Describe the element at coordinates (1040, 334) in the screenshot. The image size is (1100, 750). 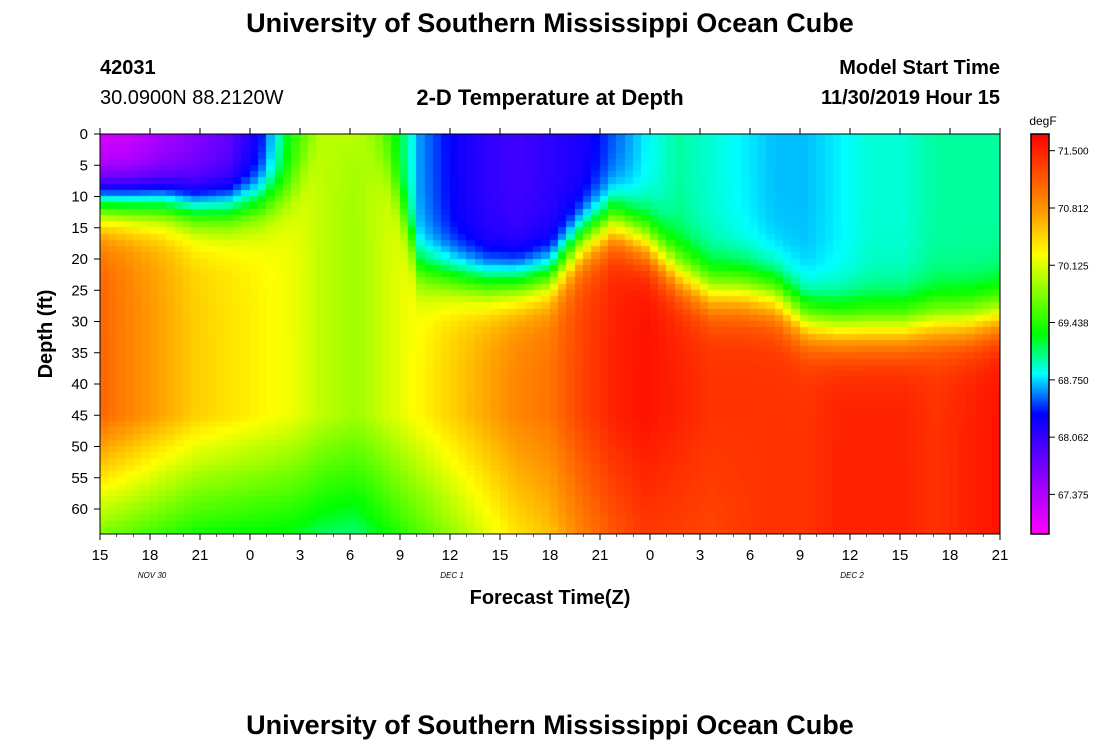
I see `colorbar` at that location.